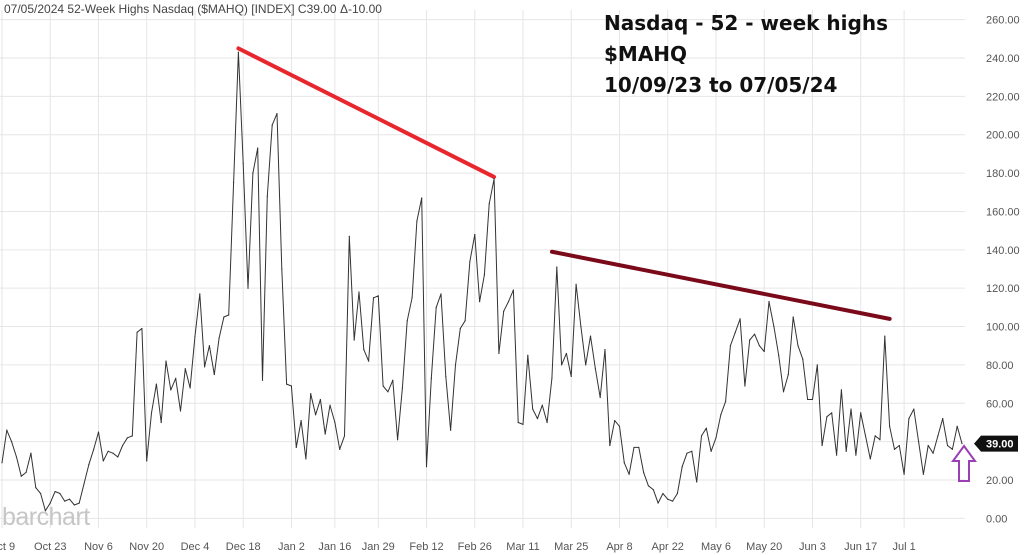  What do you see at coordinates (1003, 21) in the screenshot?
I see `y-tick-label: 260.00` at bounding box center [1003, 21].